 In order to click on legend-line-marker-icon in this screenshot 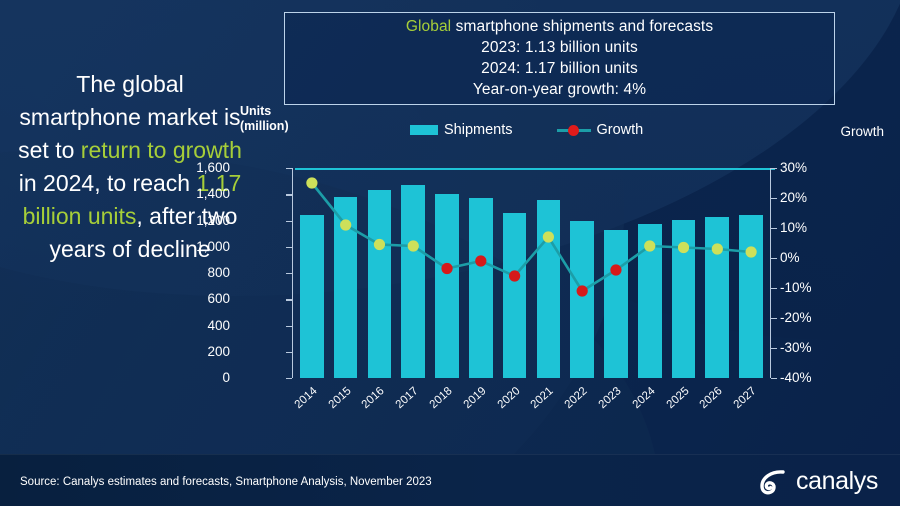, I will do `click(573, 130)`.